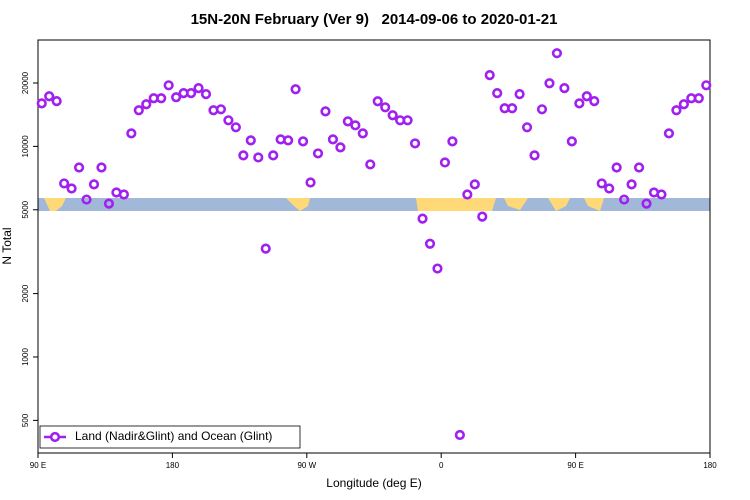 The width and height of the screenshot is (750, 500). Describe the element at coordinates (55, 437) in the screenshot. I see `legend-marker` at that location.